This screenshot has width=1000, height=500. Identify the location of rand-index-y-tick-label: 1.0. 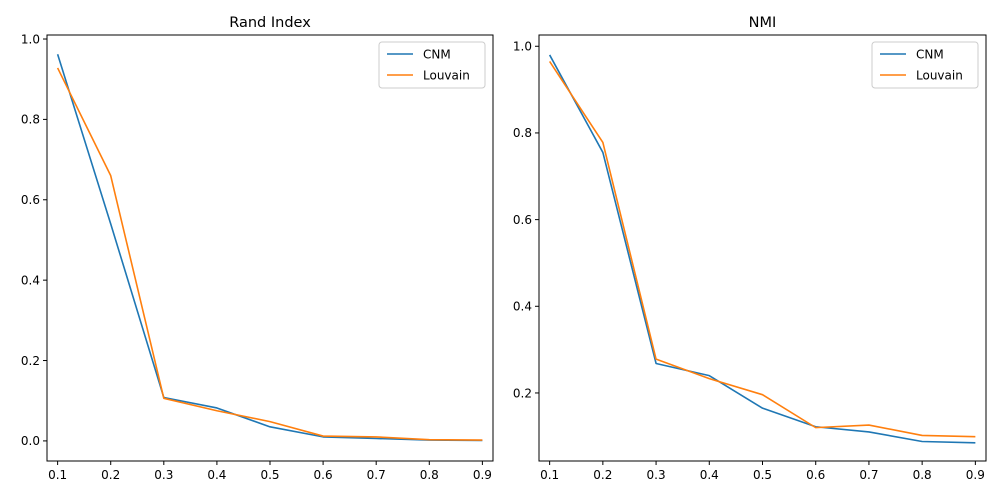
(30, 39).